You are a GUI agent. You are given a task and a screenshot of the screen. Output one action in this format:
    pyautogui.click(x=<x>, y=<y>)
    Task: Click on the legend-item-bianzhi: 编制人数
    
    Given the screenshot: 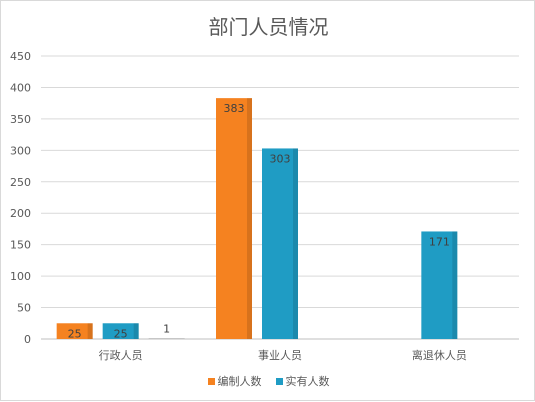 What is the action you would take?
    pyautogui.click(x=234, y=381)
    